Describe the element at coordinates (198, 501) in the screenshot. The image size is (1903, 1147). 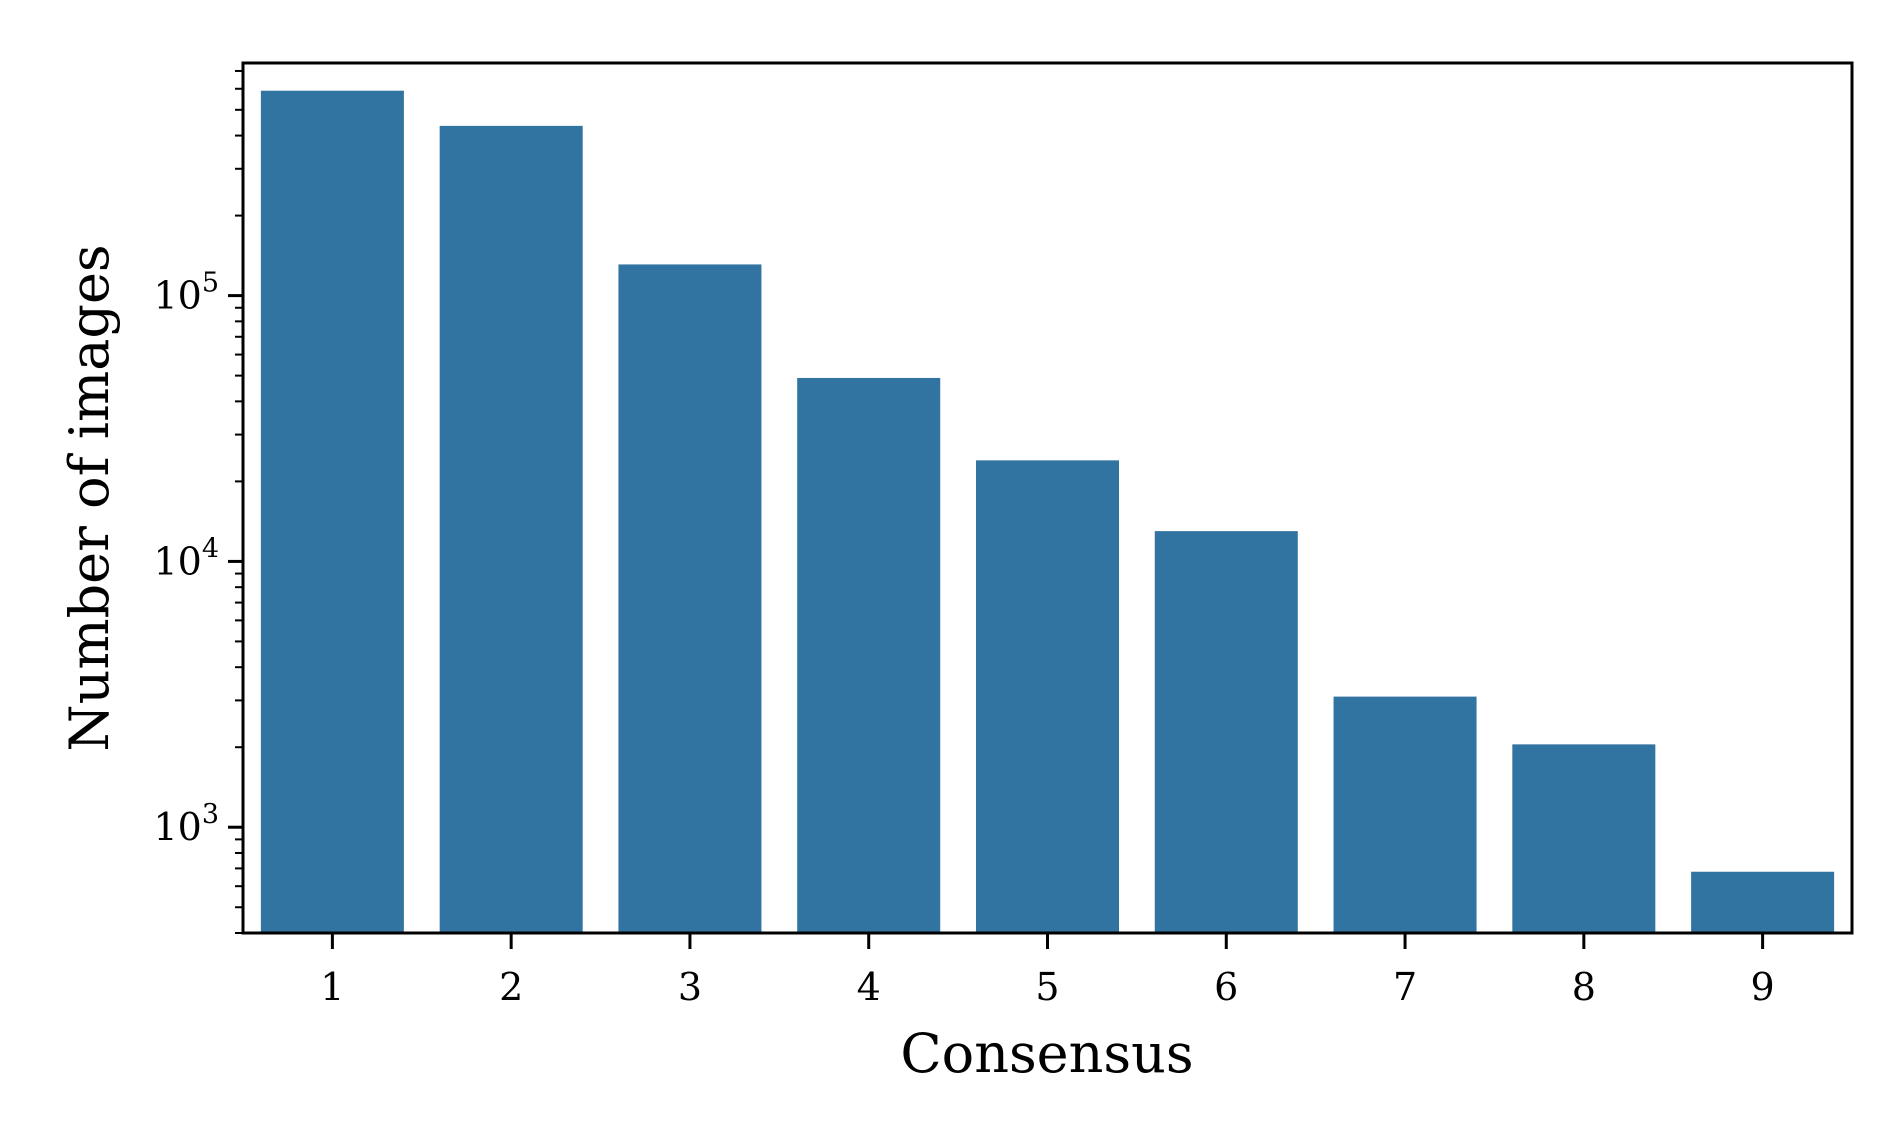
I see `y-axis-ticks: 10³ 10⁴ 10⁵` at that location.